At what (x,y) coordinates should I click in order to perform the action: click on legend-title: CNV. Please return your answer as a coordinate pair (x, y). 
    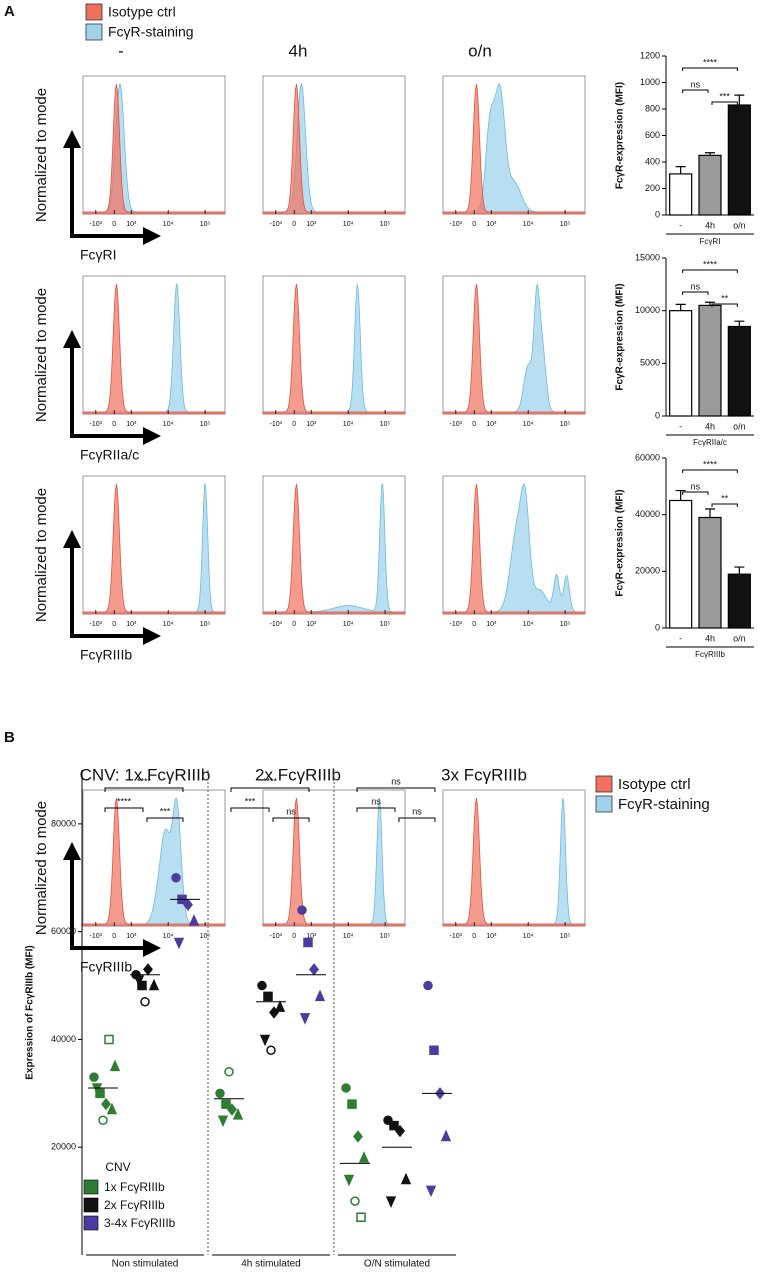
    Looking at the image, I should click on (117, 1167).